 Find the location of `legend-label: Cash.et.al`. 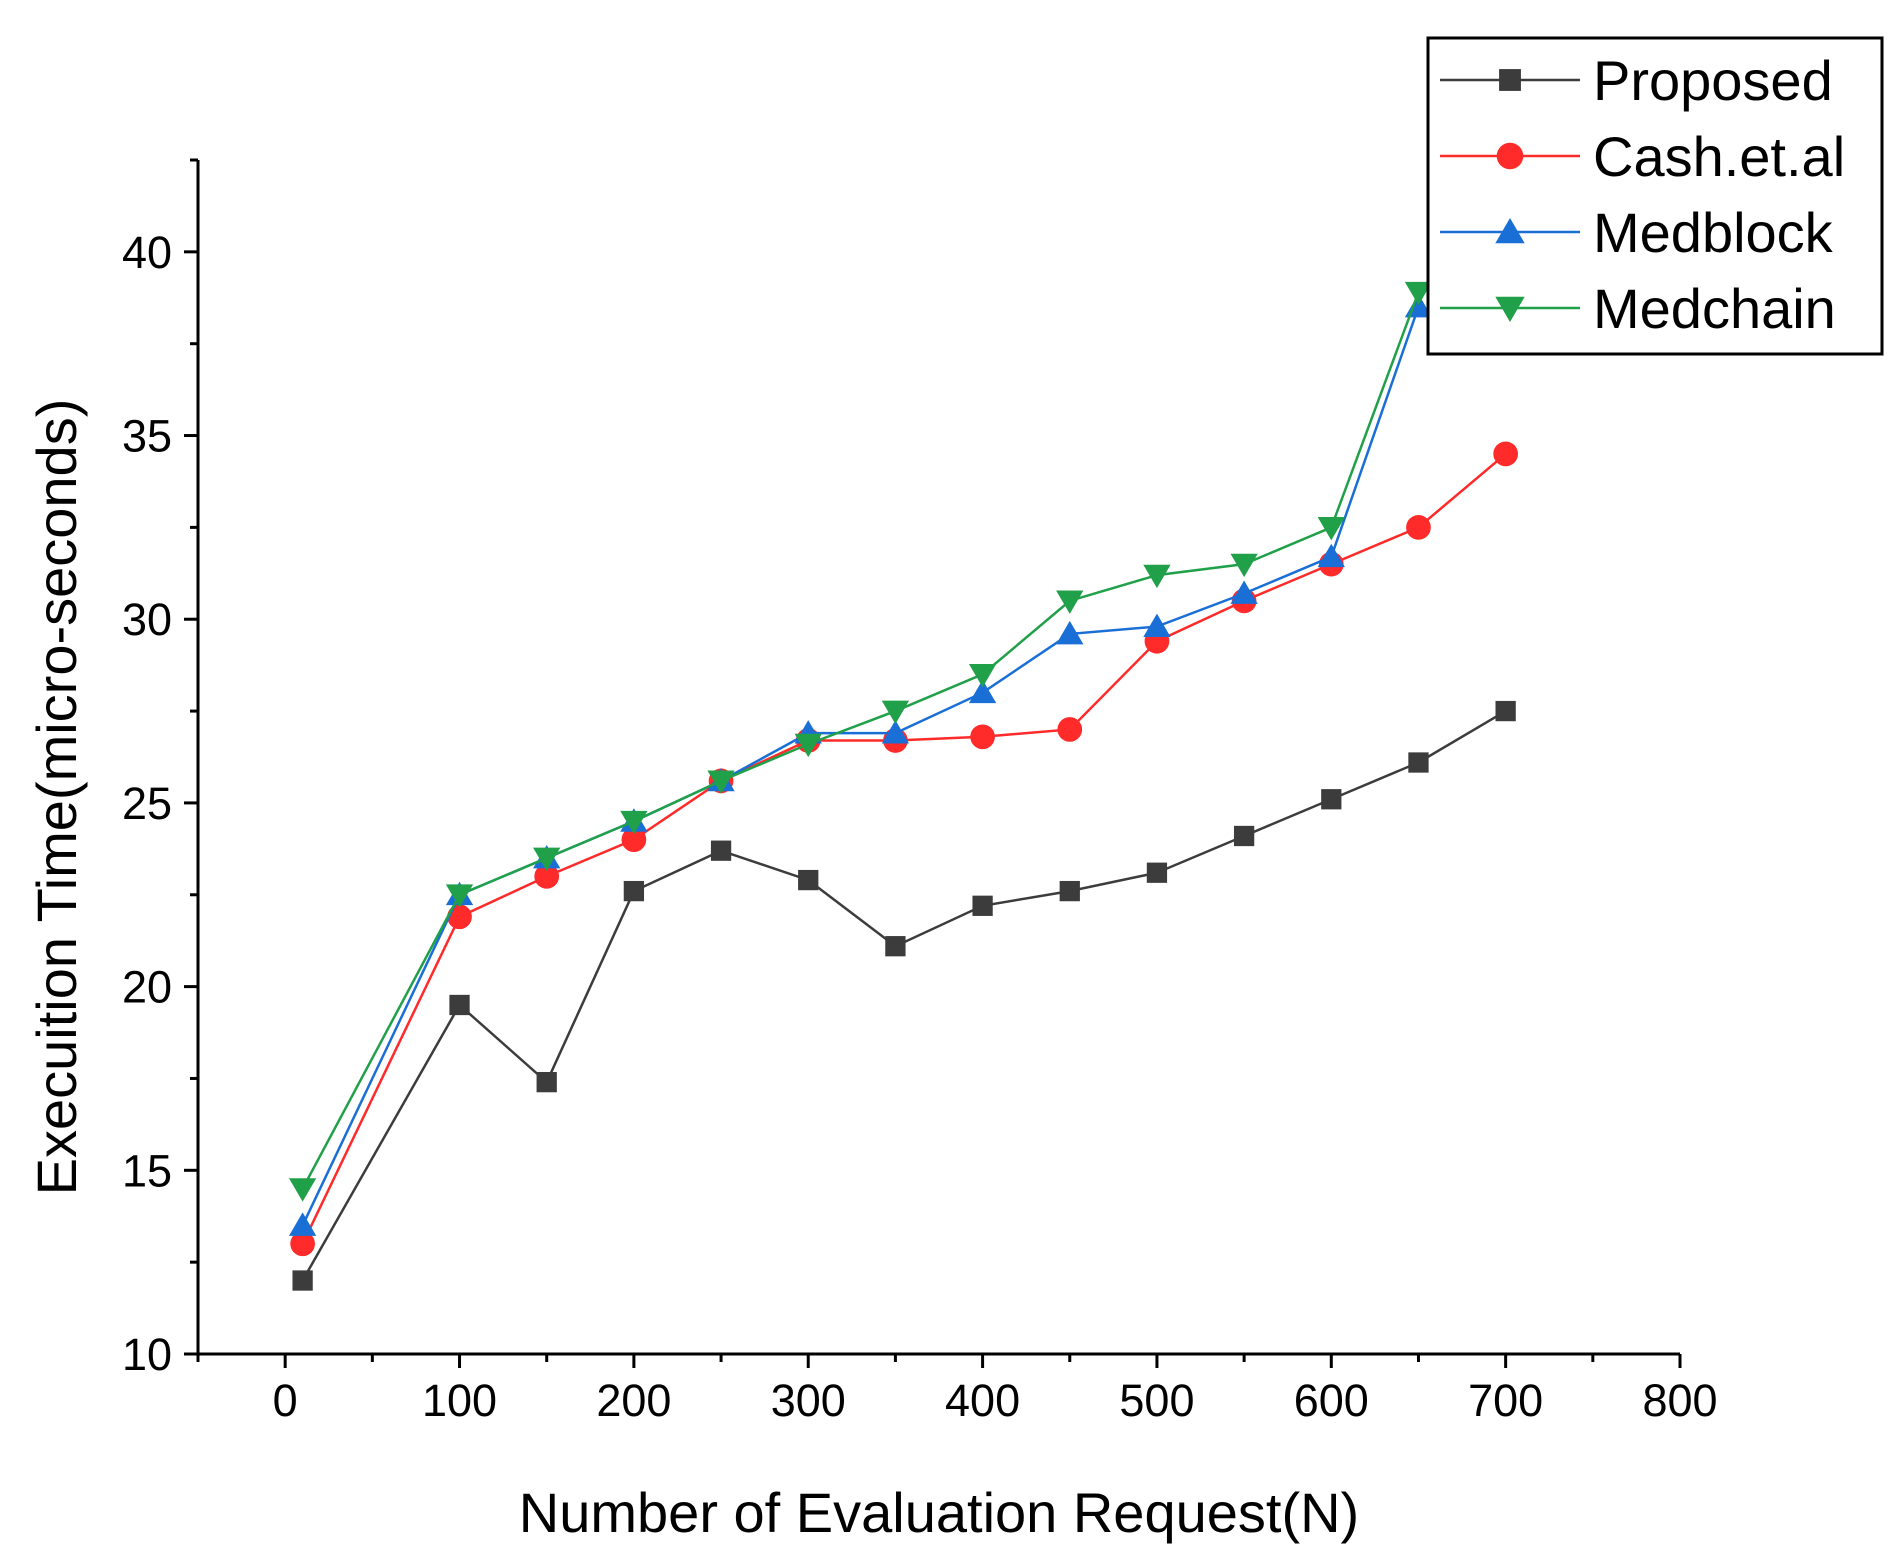

legend-label: Cash.et.al is located at coordinates (1719, 156).